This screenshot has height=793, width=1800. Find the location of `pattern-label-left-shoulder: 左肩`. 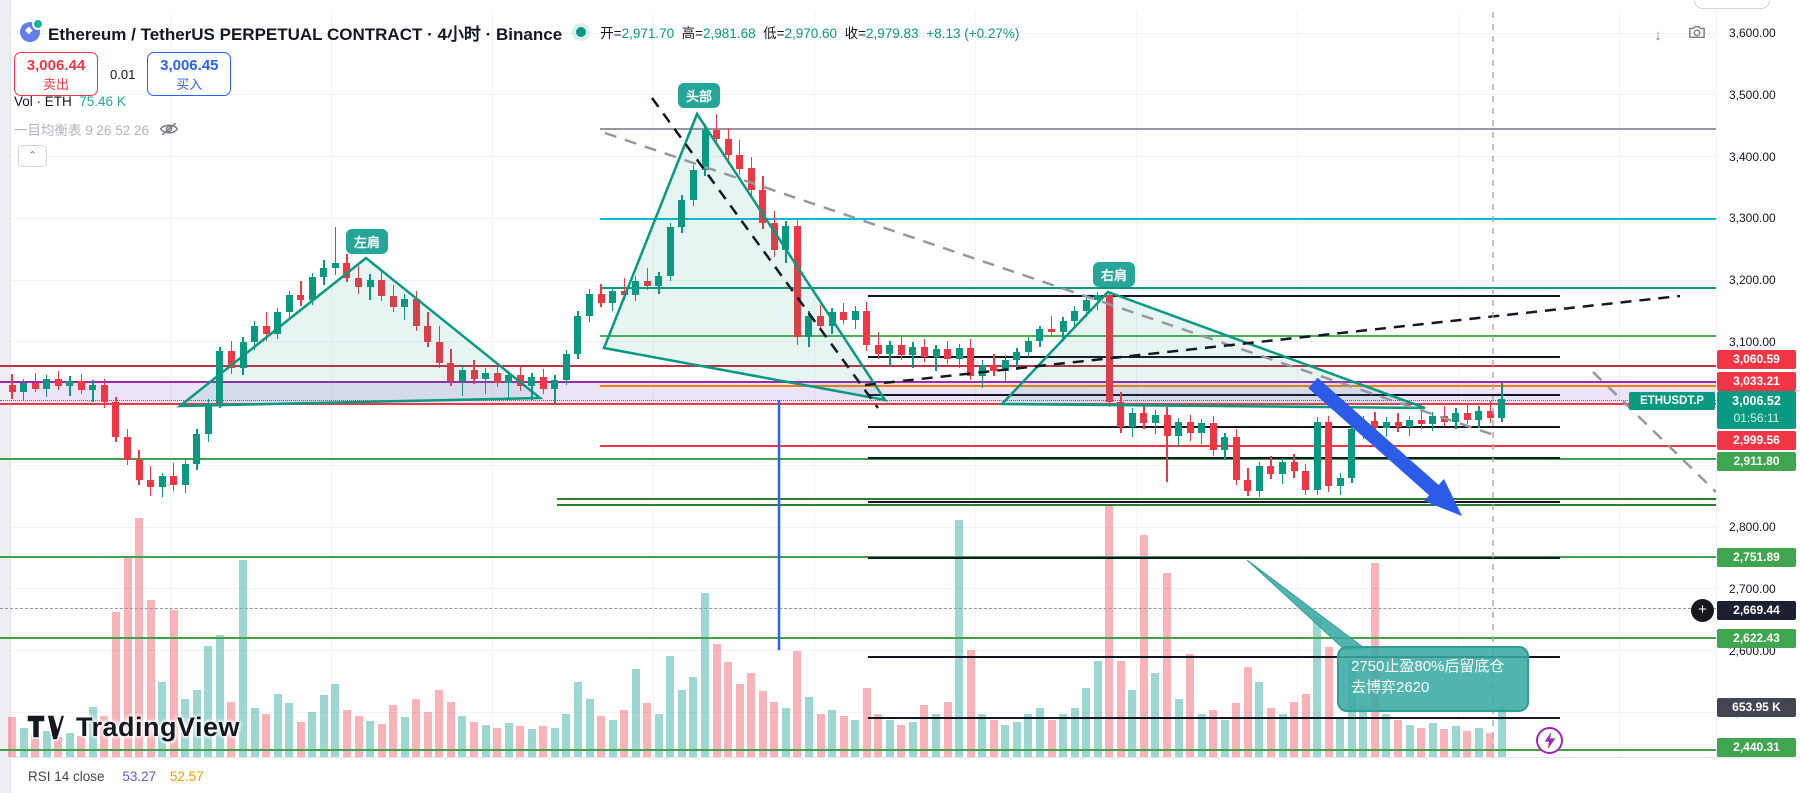

pattern-label-left-shoulder: 左肩 is located at coordinates (367, 241).